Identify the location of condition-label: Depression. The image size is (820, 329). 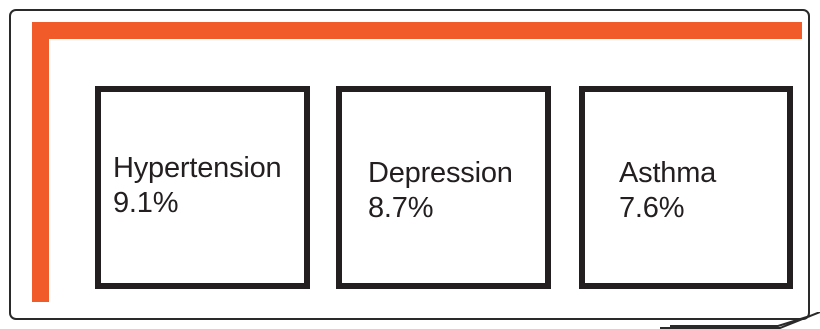
(440, 173).